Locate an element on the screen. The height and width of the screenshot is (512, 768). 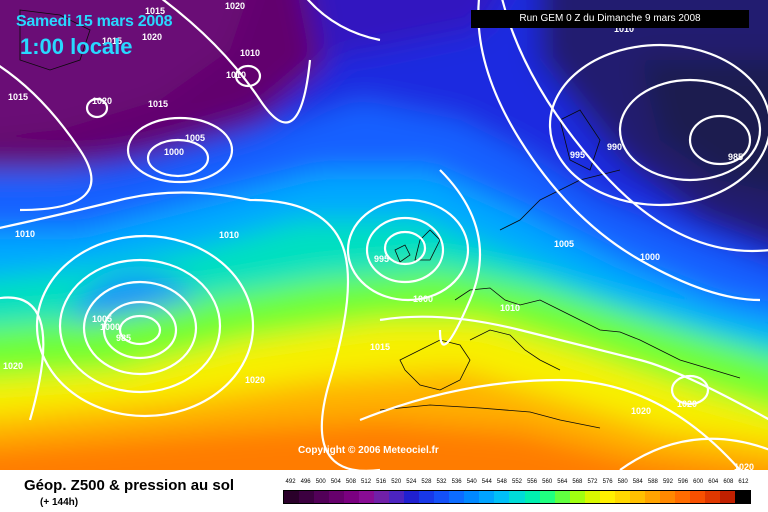
isobar-label: 990 is located at coordinates (614, 147).